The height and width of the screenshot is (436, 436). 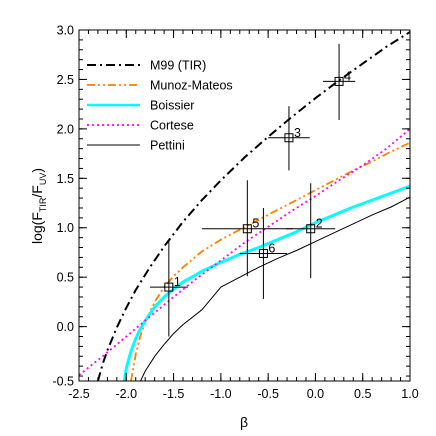 I want to click on legend-item-boissier: Boissier, so click(x=140, y=106).